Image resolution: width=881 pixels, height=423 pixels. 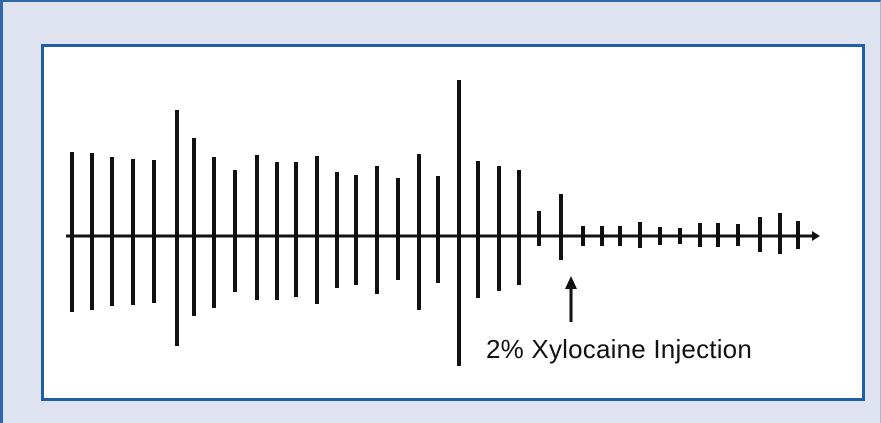 What do you see at coordinates (619, 349) in the screenshot?
I see `injection-label: 2% Xylocaine Injection` at bounding box center [619, 349].